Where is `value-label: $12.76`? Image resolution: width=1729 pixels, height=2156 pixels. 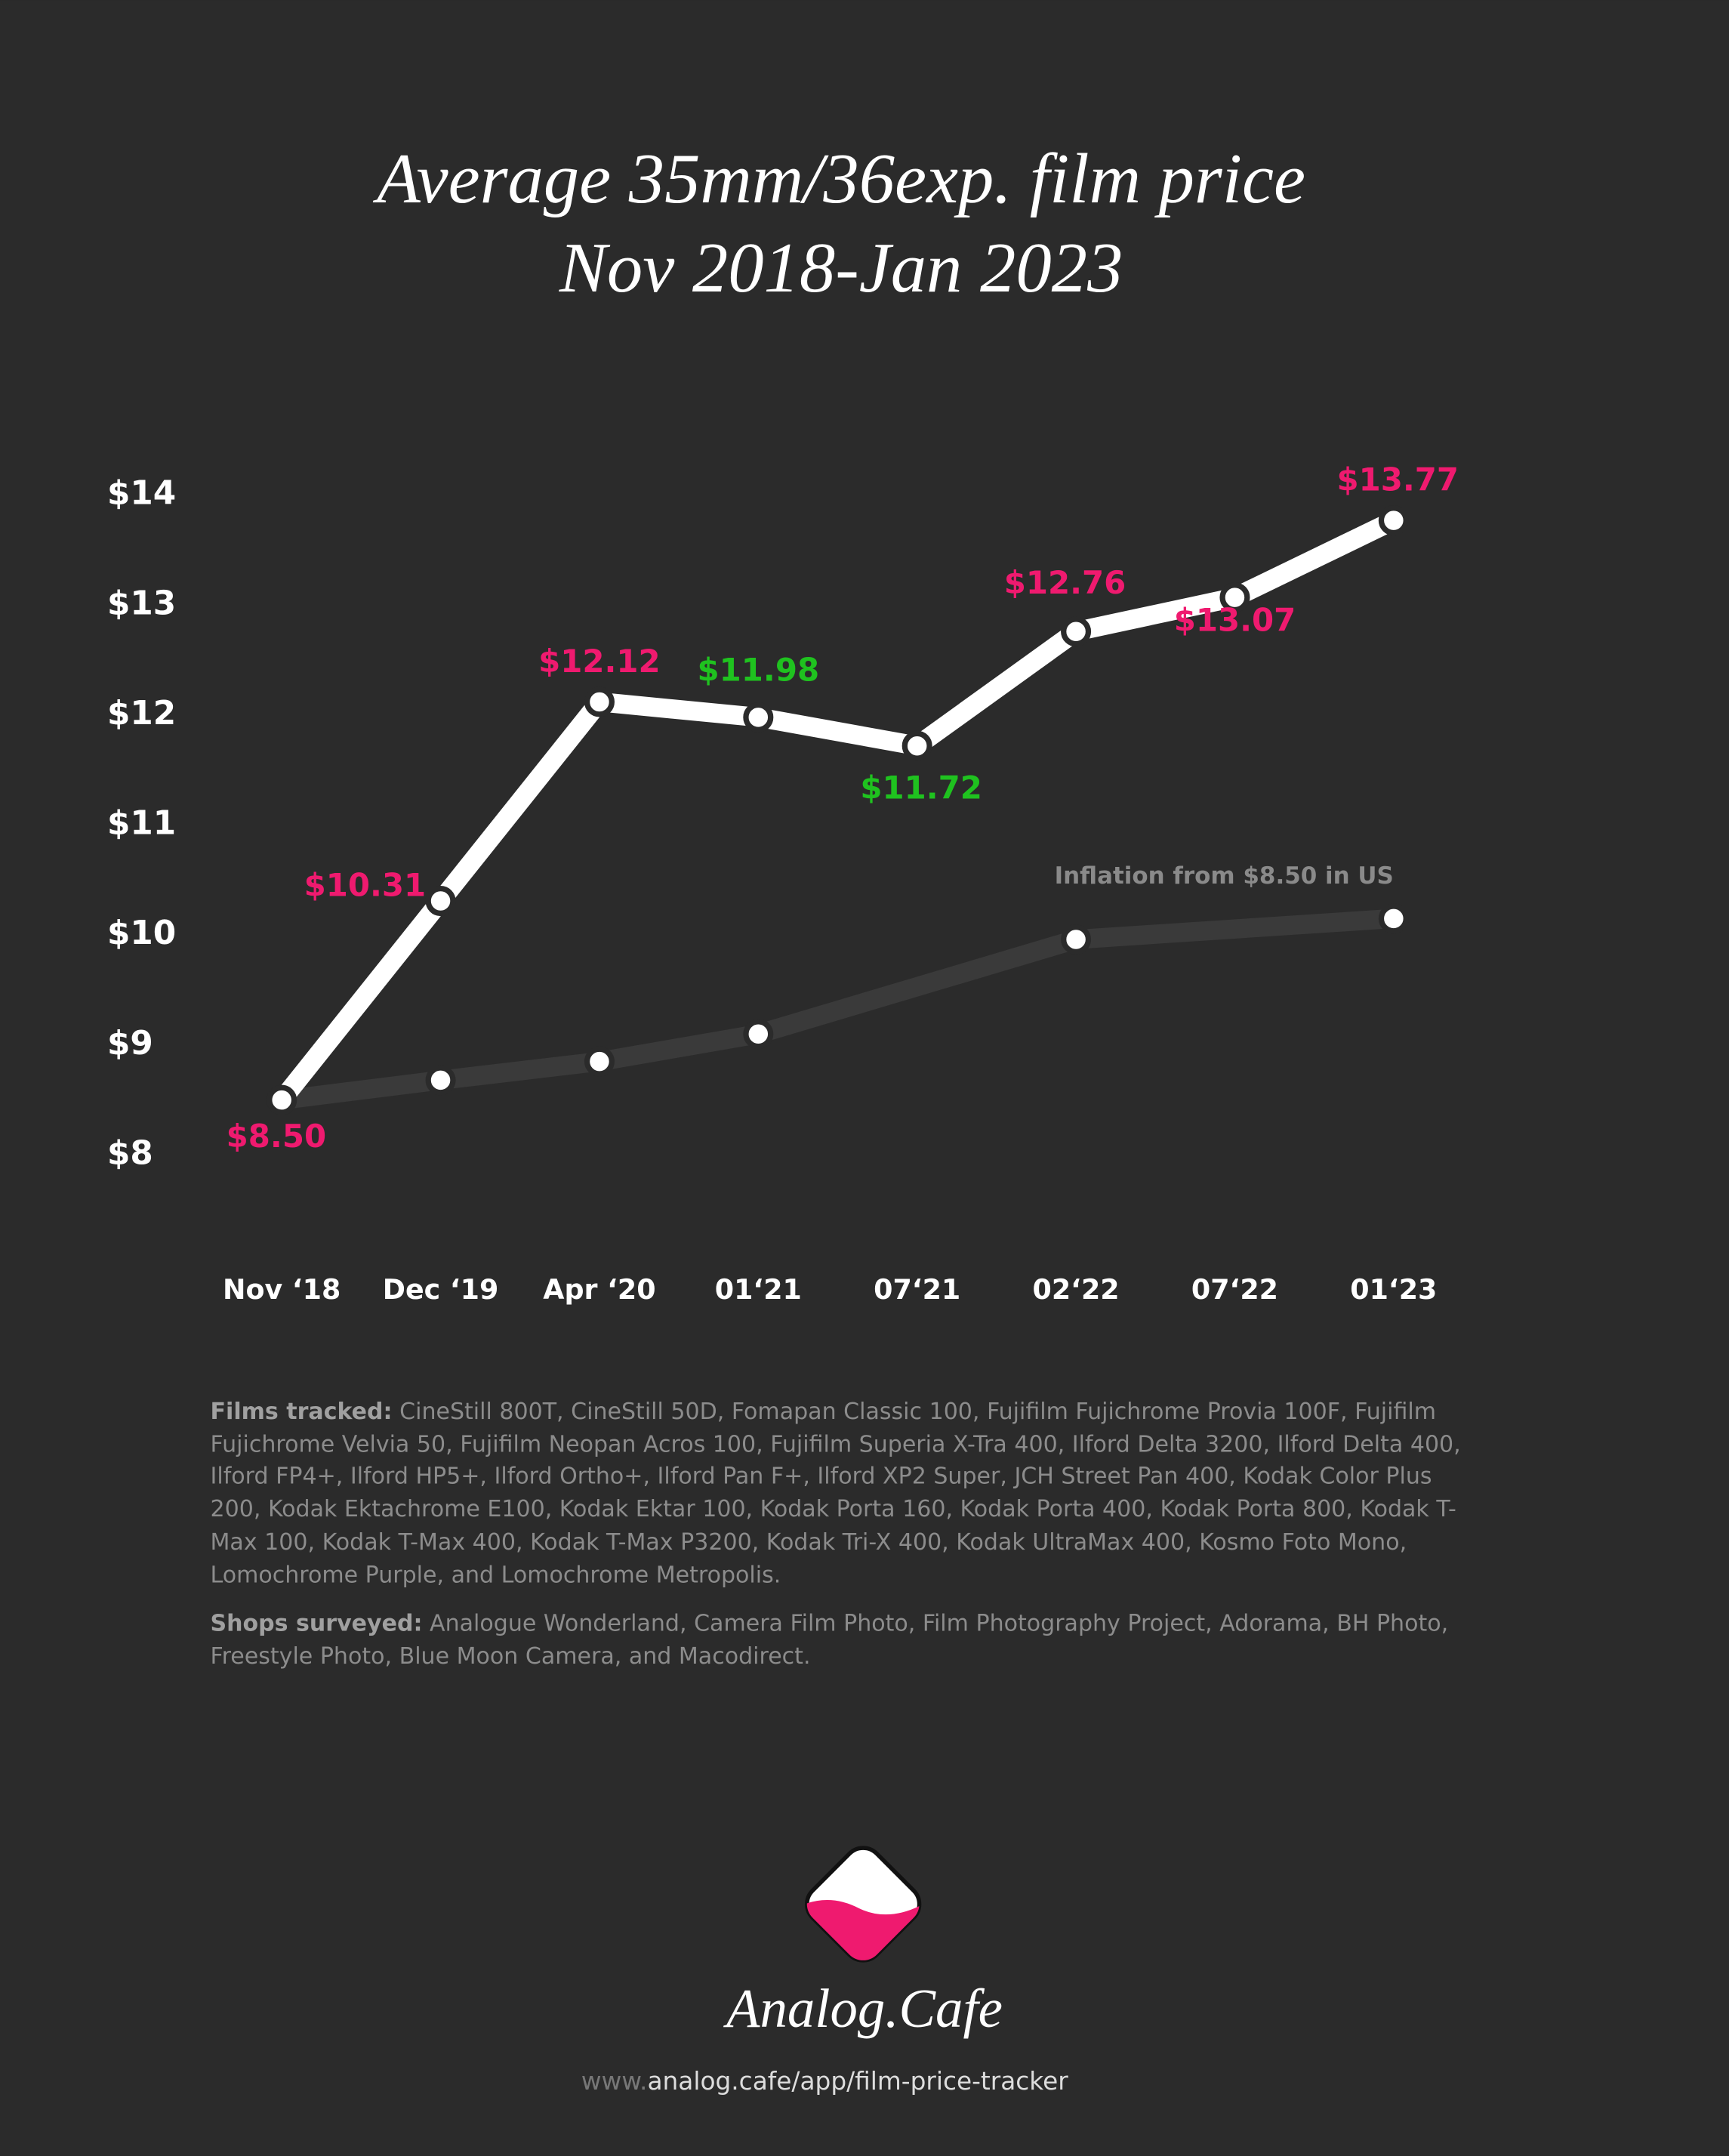
value-label: $12.76 is located at coordinates (1065, 582).